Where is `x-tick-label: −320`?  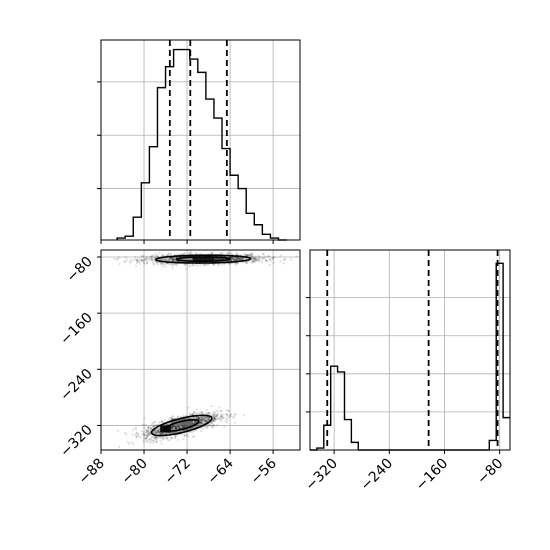 x-tick-label: −320 is located at coordinates (321, 475).